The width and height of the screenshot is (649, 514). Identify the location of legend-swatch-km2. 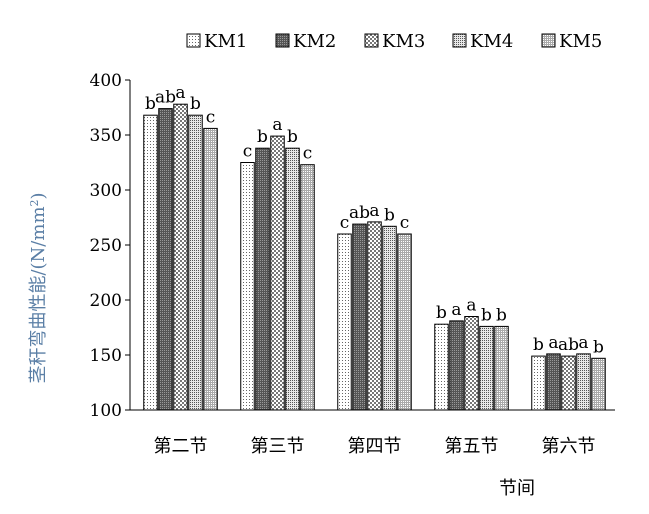
(282, 40).